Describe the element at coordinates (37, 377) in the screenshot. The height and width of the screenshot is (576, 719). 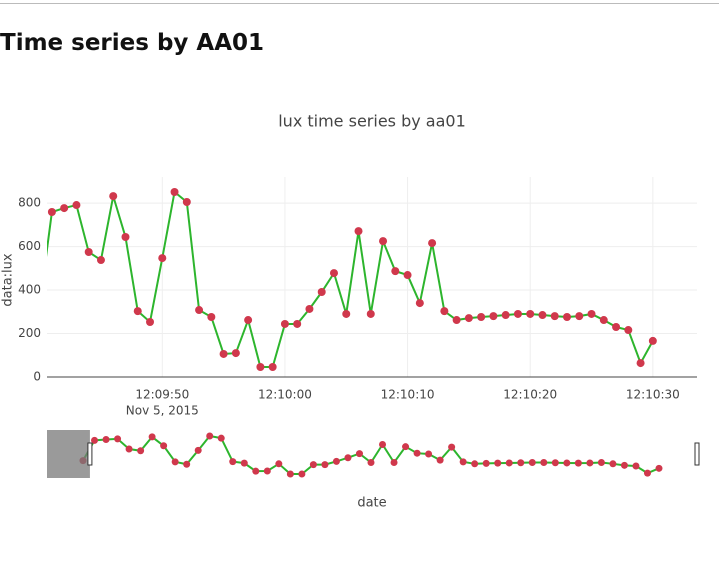
I see `y-tick-label: 0` at that location.